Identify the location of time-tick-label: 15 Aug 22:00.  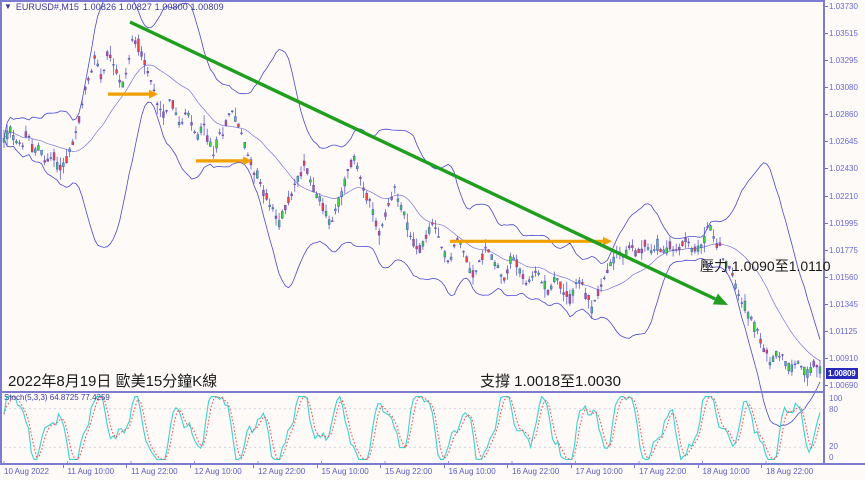
(406, 470).